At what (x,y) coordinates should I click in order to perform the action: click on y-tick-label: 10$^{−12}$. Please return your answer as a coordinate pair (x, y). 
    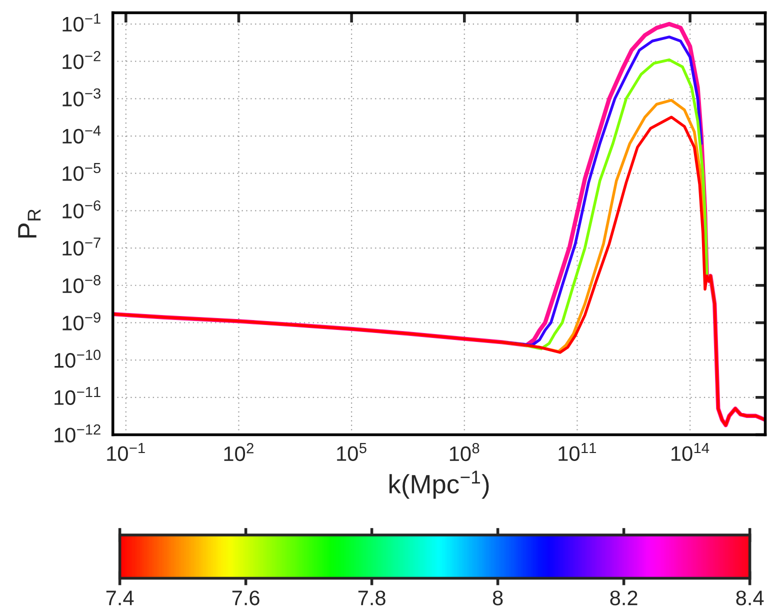
    Looking at the image, I should click on (77, 433).